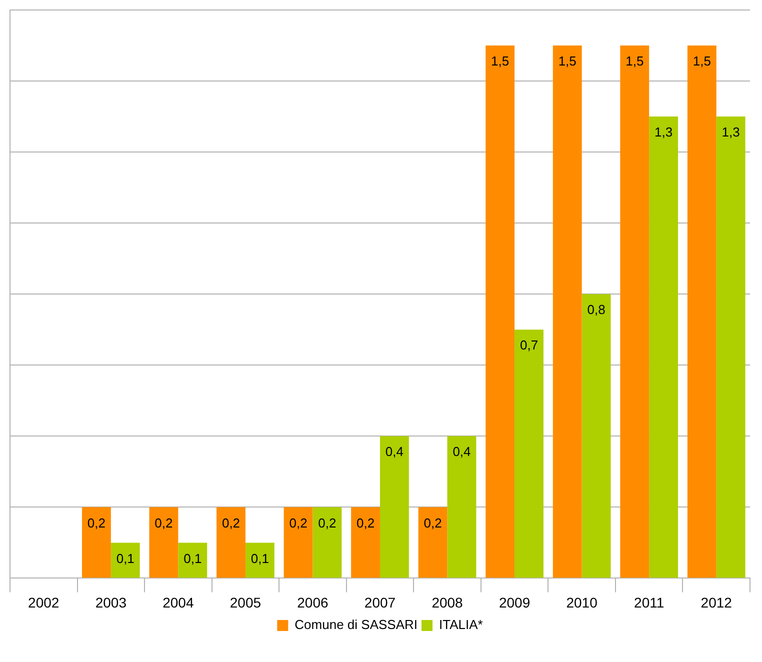  What do you see at coordinates (514, 602) in the screenshot?
I see `x-tick-label: 2009` at bounding box center [514, 602].